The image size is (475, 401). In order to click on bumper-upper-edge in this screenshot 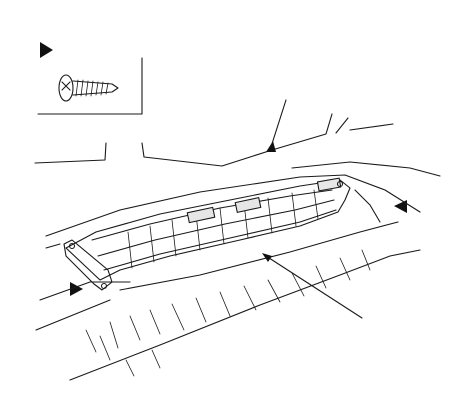, I will do `click(233, 205)`.